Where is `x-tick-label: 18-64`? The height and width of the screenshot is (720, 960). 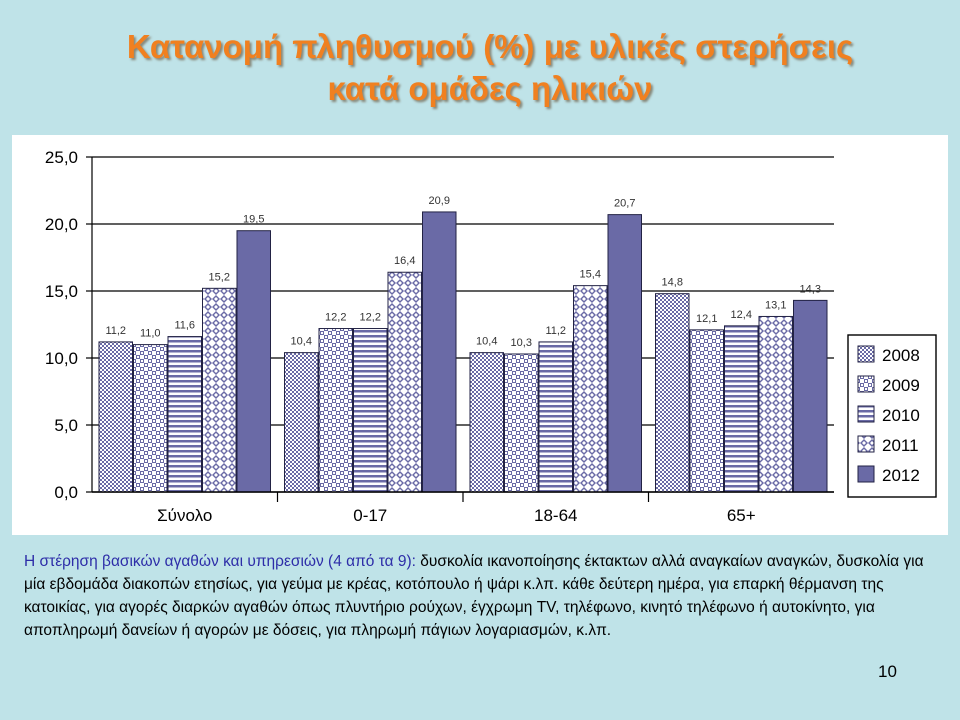 x-tick-label: 18-64 is located at coordinates (555, 515).